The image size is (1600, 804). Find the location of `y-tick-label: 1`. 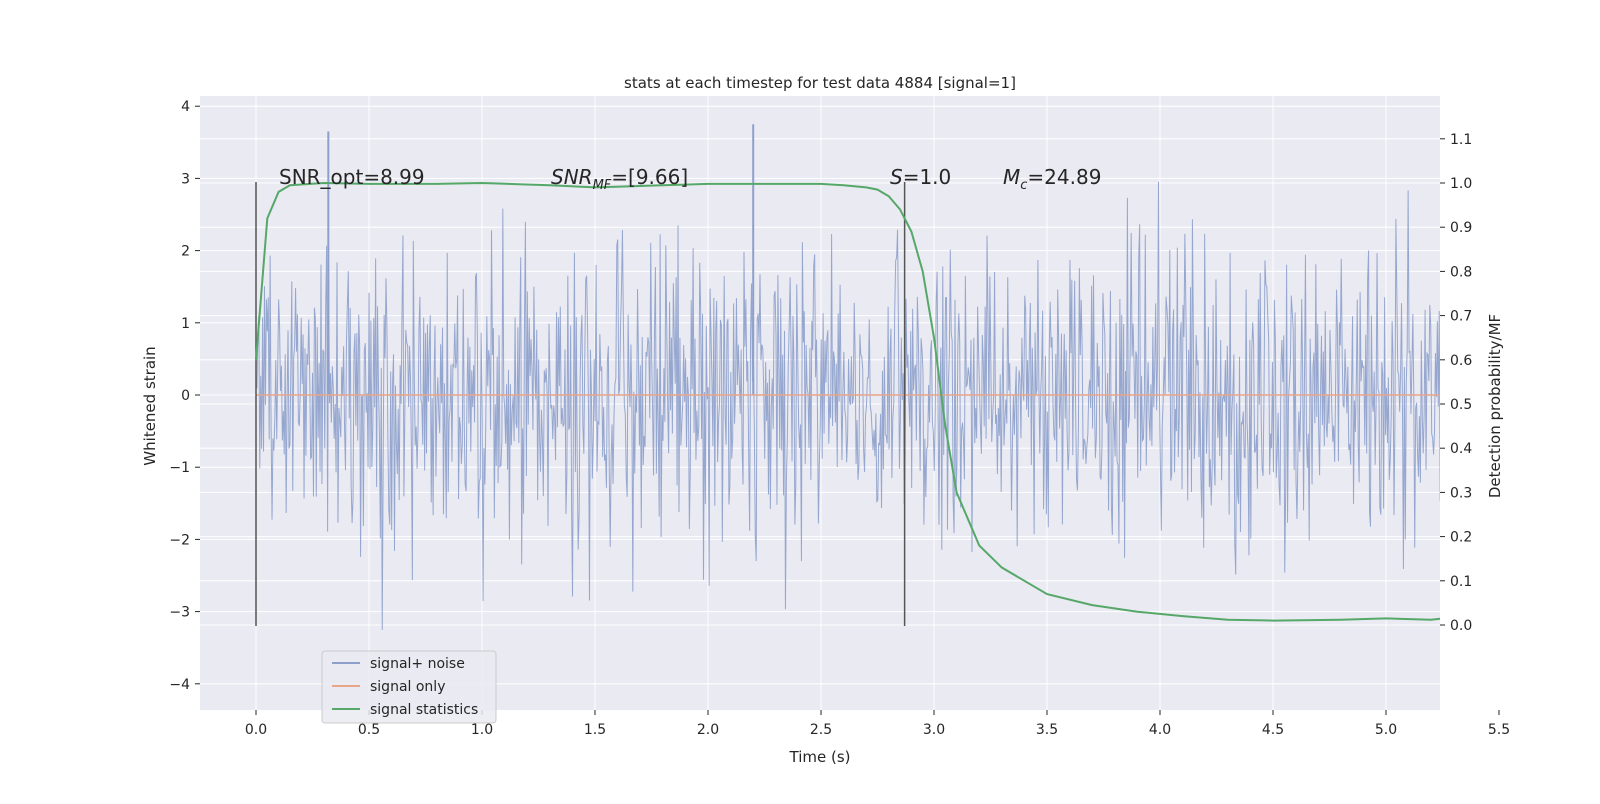

y-tick-label: 1 is located at coordinates (185, 324).